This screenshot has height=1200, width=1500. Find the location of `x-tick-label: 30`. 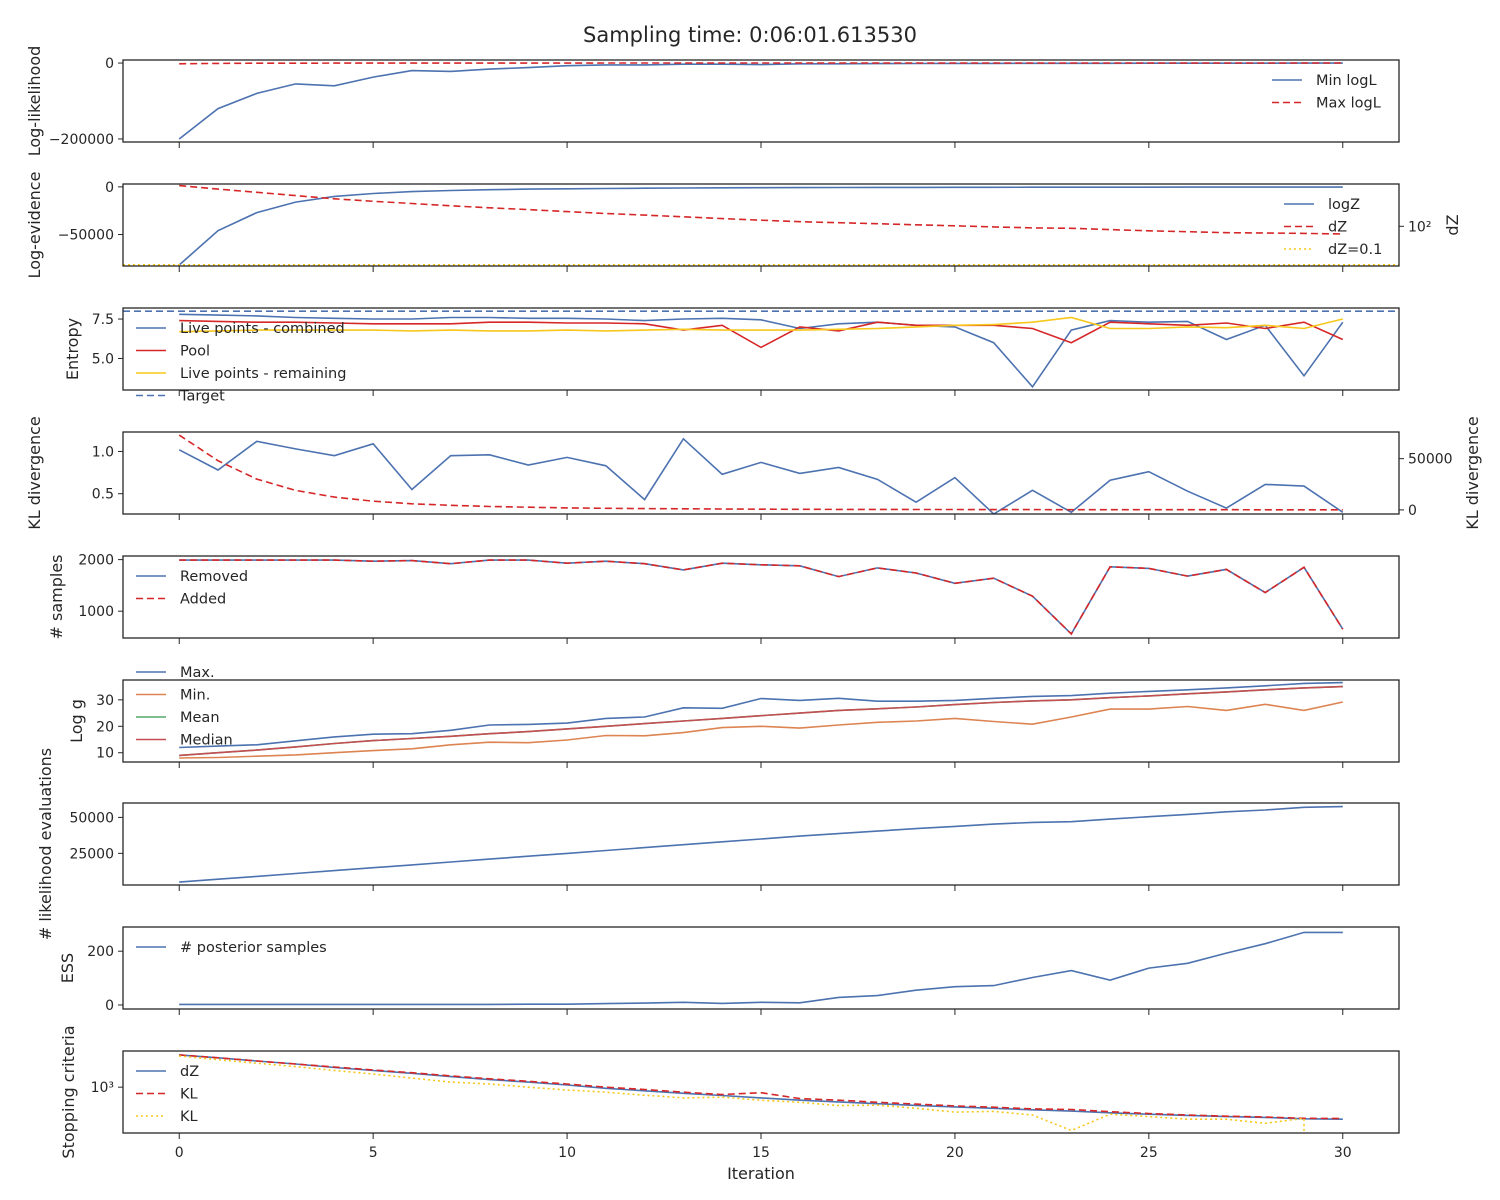

x-tick-label: 30 is located at coordinates (1343, 1153).